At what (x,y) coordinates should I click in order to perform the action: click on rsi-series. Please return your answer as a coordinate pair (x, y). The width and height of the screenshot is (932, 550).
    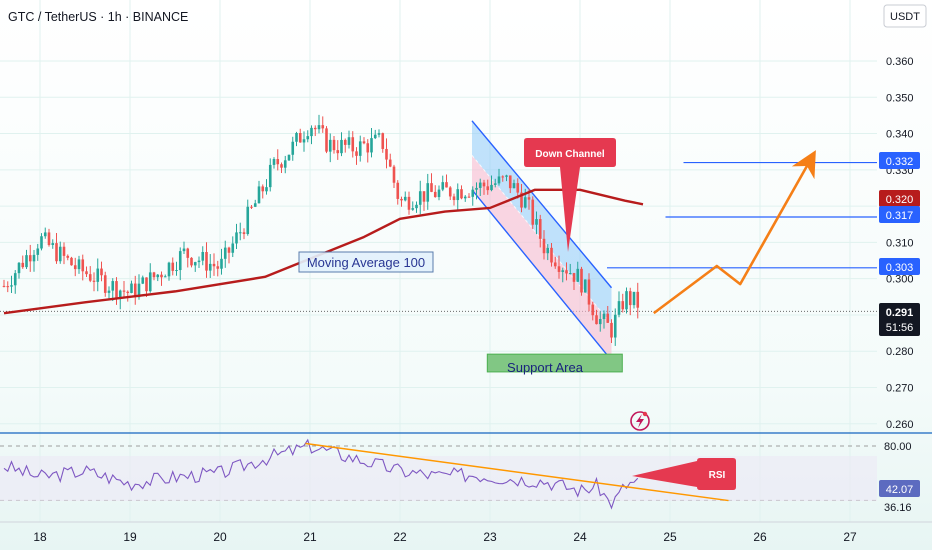
    Looking at the image, I should click on (366, 474).